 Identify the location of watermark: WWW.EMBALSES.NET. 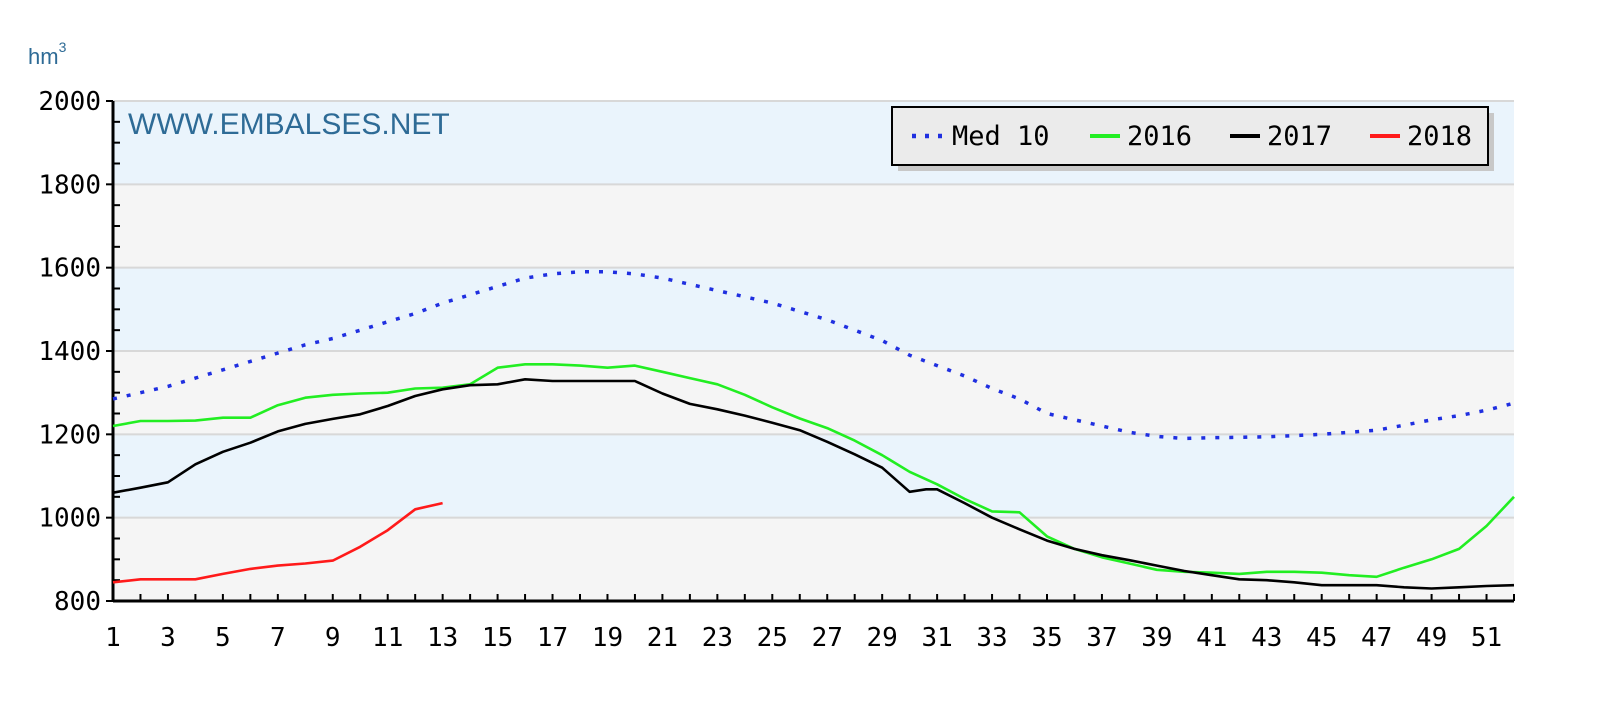
(289, 124).